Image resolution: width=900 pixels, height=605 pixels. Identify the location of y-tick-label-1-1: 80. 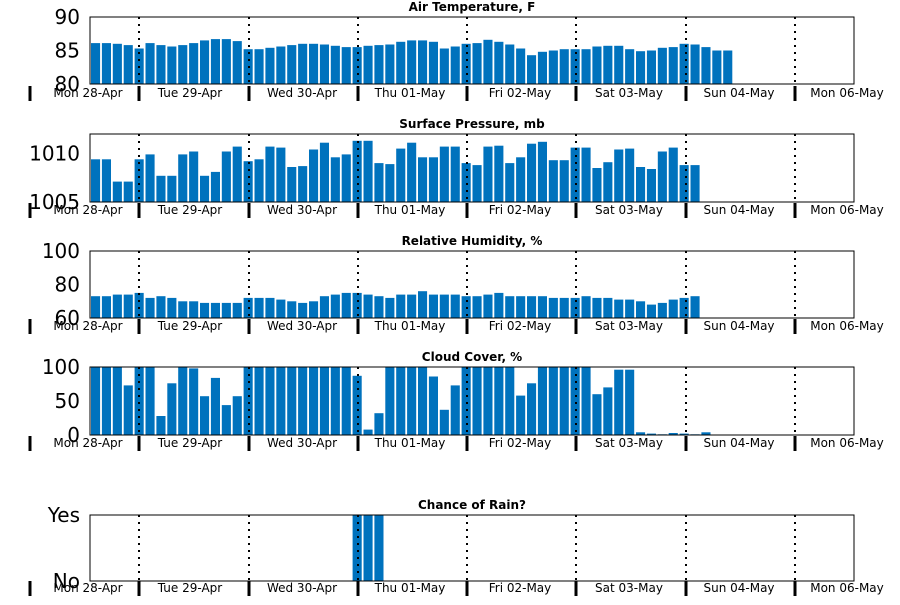
(67, 84).